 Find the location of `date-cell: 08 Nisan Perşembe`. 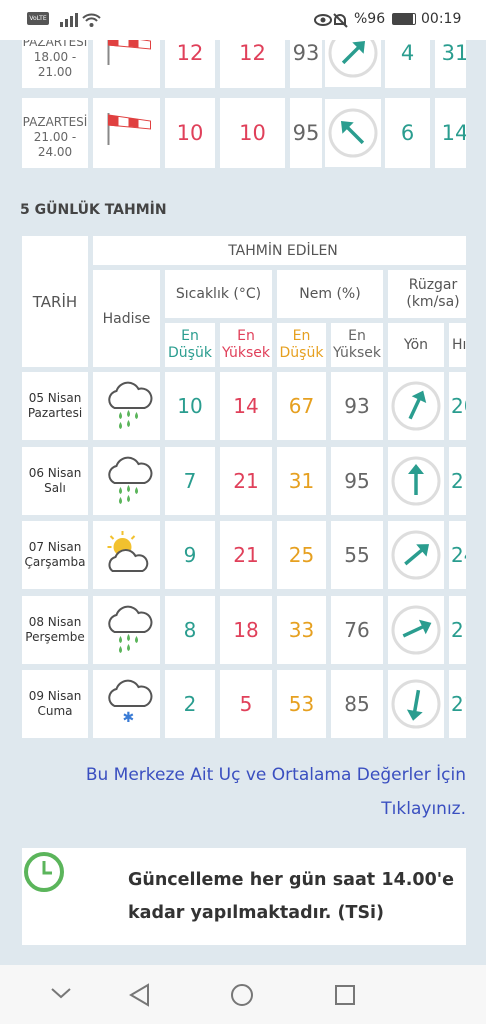

date-cell: 08 Nisan Perşembe is located at coordinates (55, 629).